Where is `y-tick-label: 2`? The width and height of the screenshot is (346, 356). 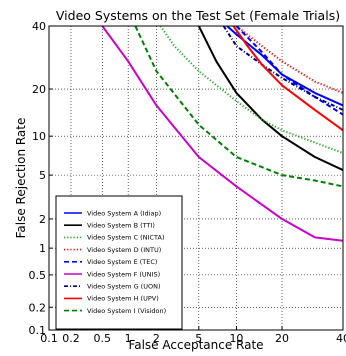
y-tick-label: 2 is located at coordinates (42, 219).